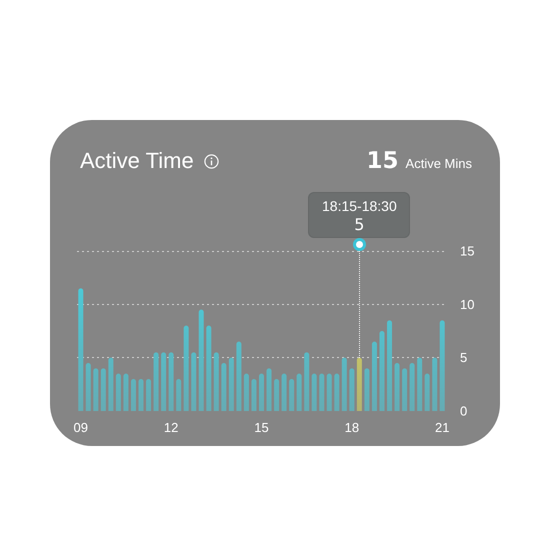 This screenshot has height=550, width=550. What do you see at coordinates (359, 224) in the screenshot?
I see `data-label: 5` at bounding box center [359, 224].